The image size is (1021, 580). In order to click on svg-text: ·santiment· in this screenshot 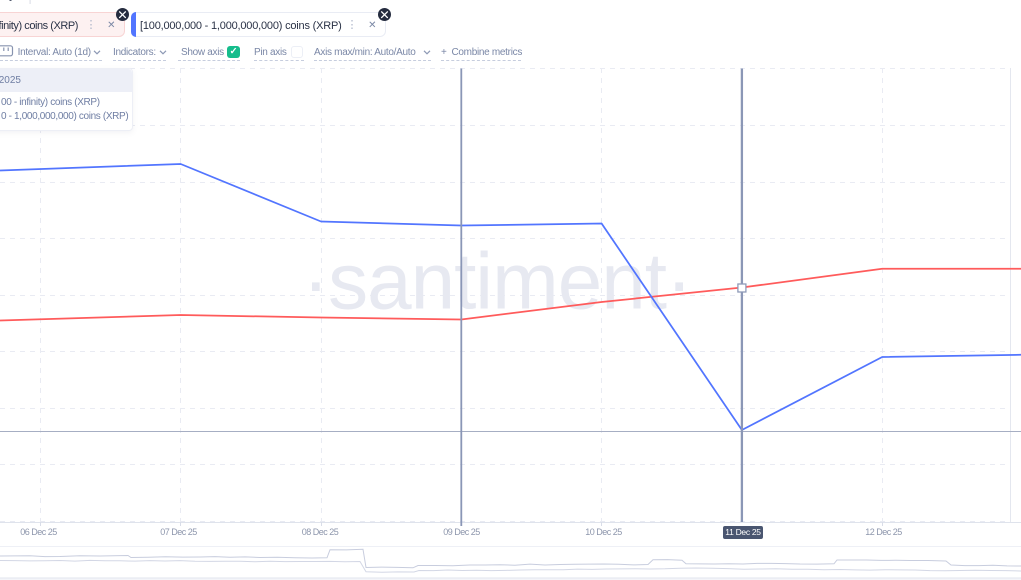, I will do `click(496, 281)`.